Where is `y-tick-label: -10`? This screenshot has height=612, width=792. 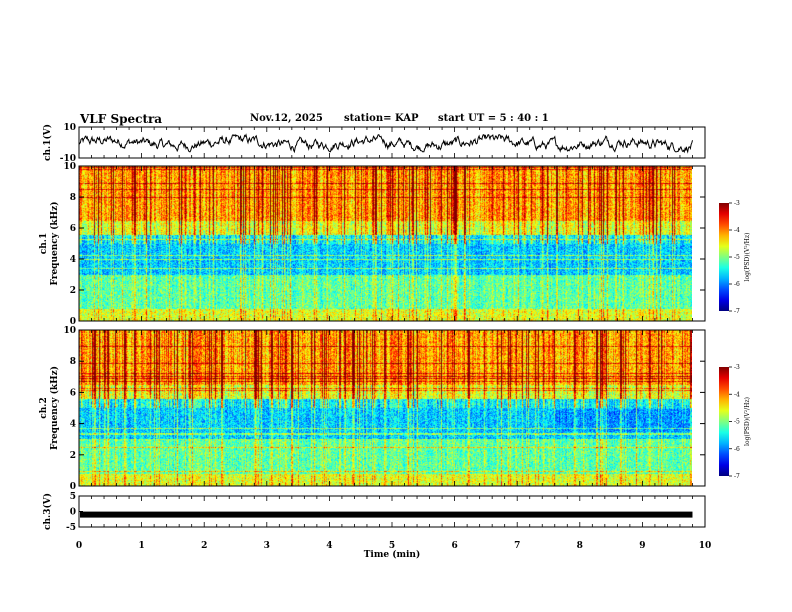
y-tick-label: -10 is located at coordinates (68, 159).